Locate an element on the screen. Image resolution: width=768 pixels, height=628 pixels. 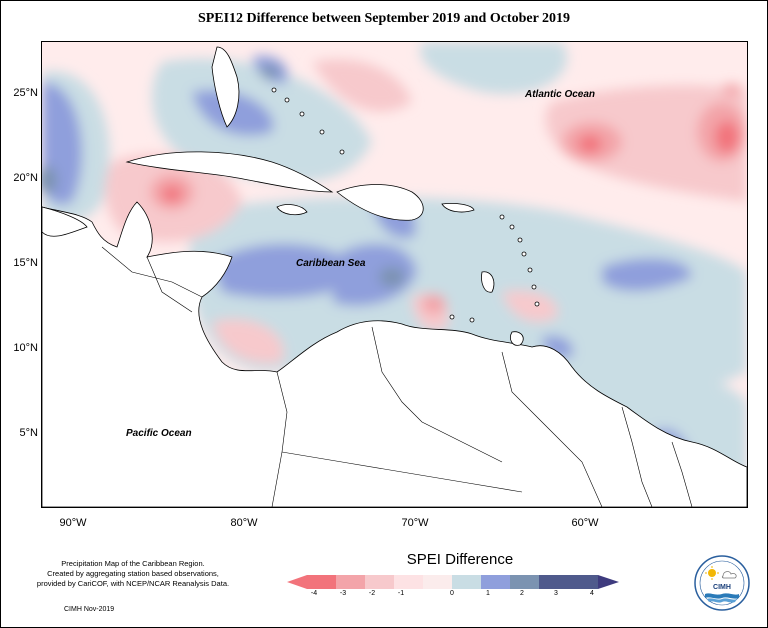
longitude-label-60w: 60°W is located at coordinates (585, 523).